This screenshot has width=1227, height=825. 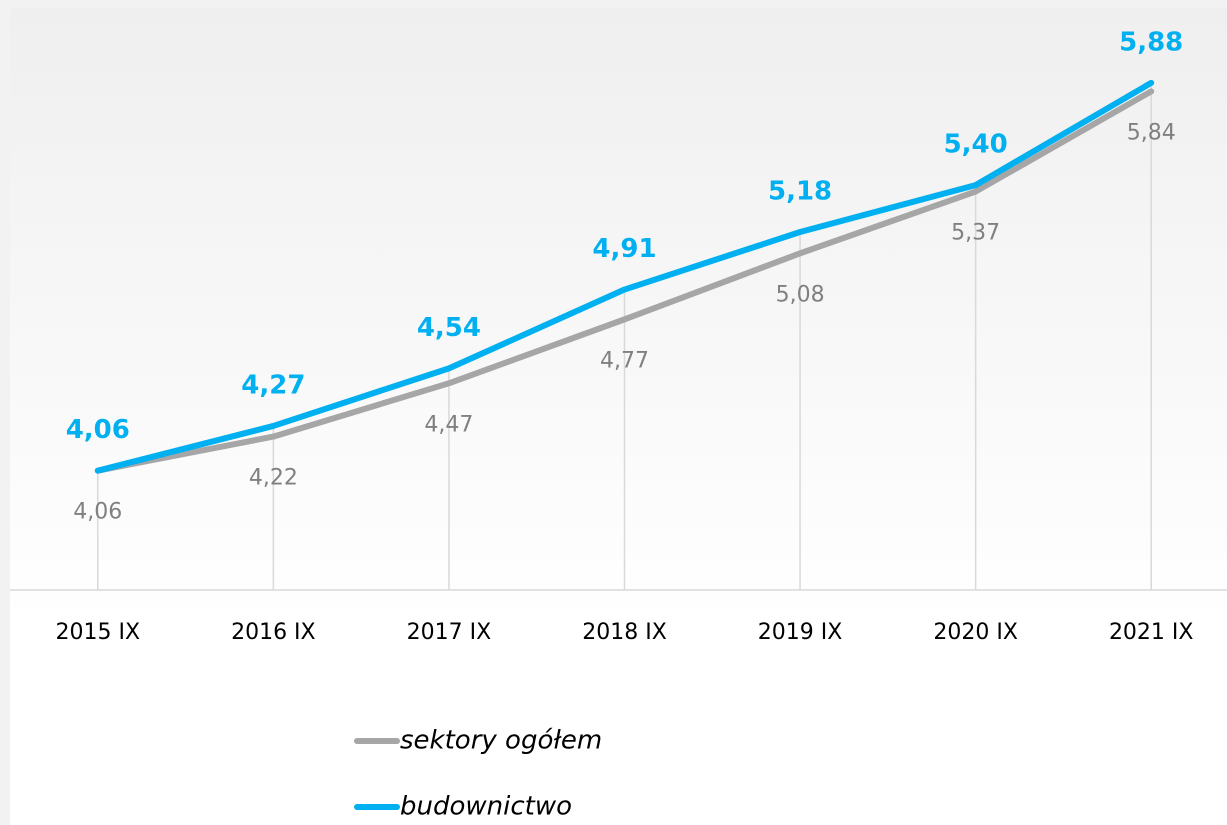 I want to click on legend-label: sektory ogółem, so click(x=501, y=741).